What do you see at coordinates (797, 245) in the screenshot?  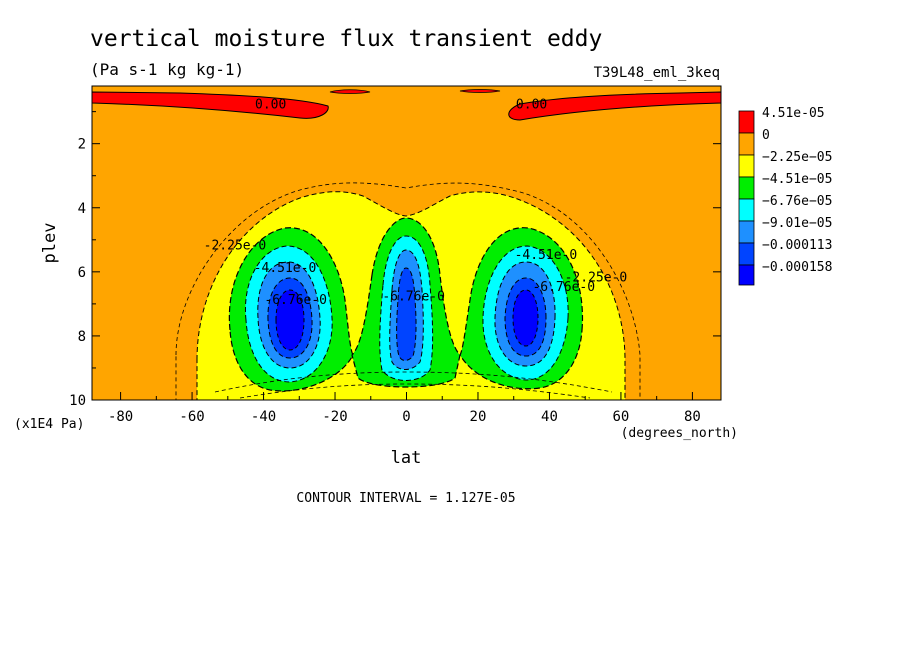 I see `legend-label: −0.000113` at bounding box center [797, 245].